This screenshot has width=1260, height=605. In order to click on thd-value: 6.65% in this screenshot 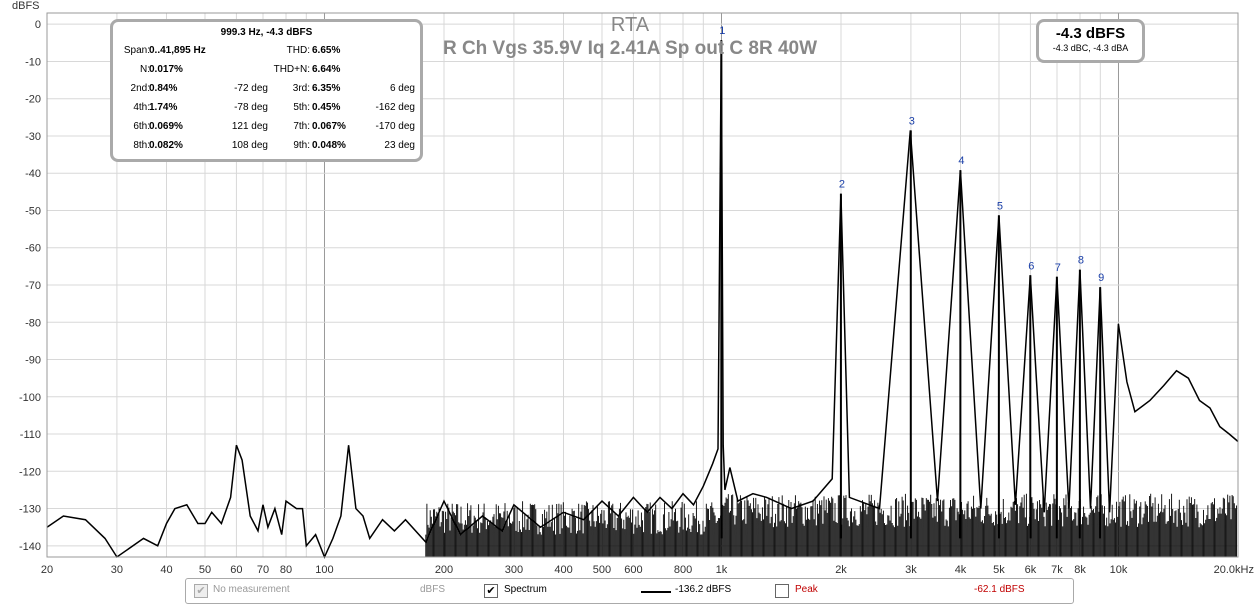, I will do `click(326, 50)`.